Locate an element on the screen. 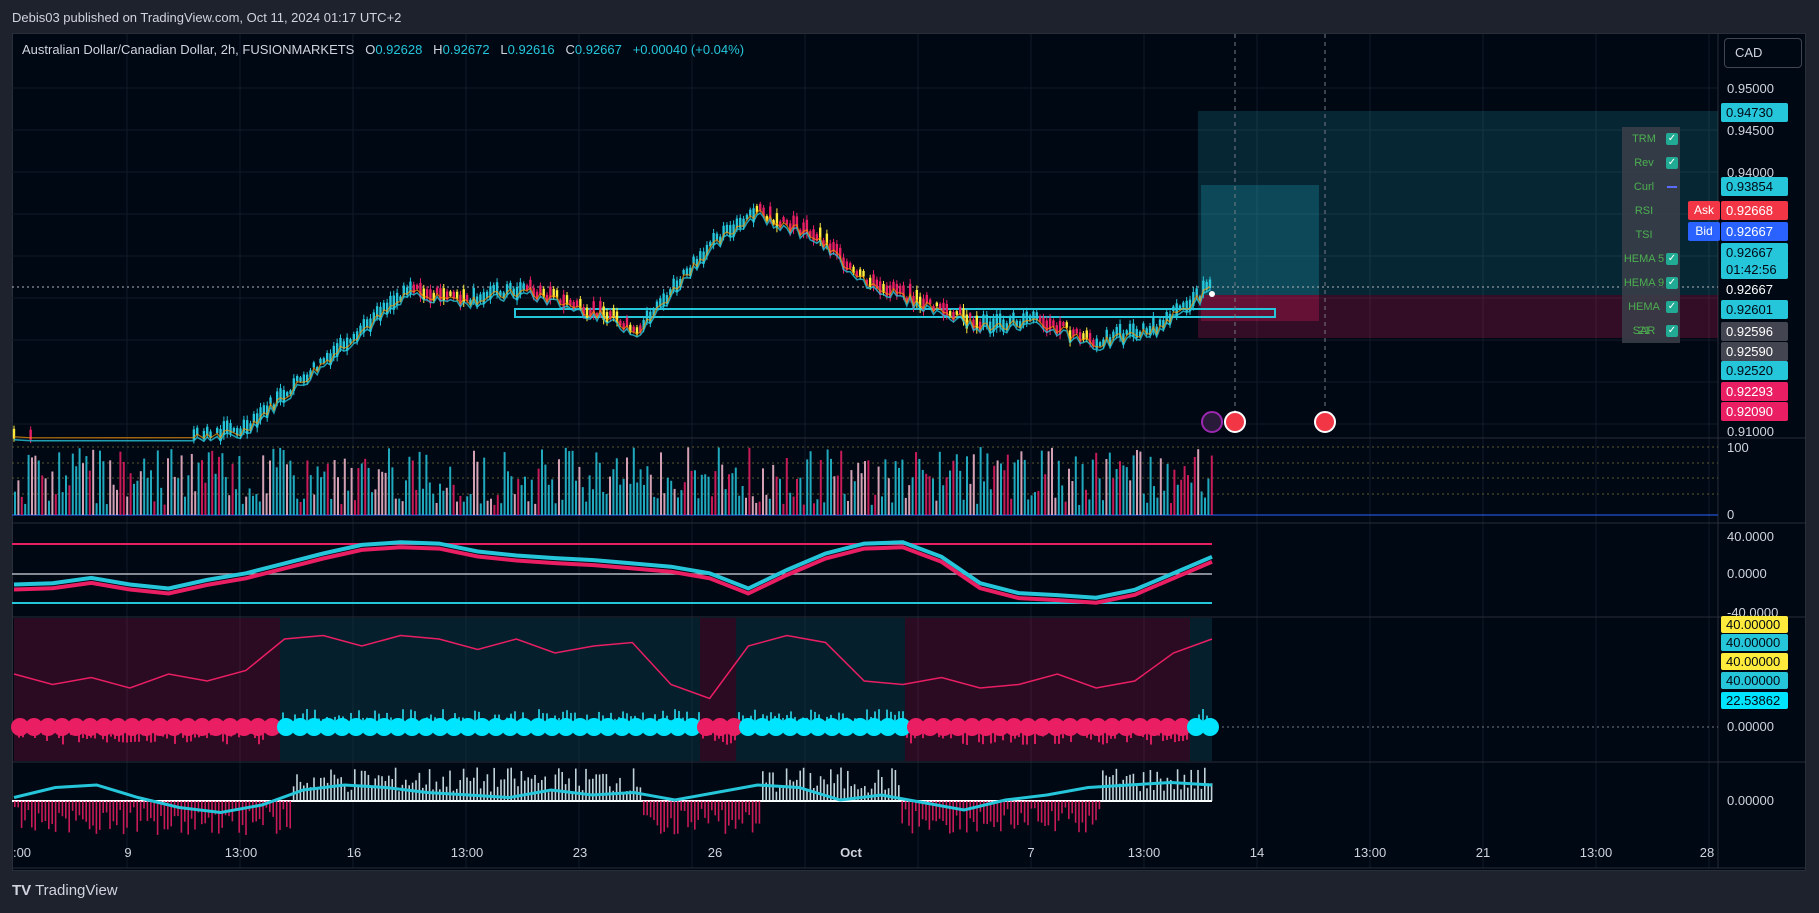 This screenshot has height=913, width=1819. volume-tick: 0 is located at coordinates (1731, 514).